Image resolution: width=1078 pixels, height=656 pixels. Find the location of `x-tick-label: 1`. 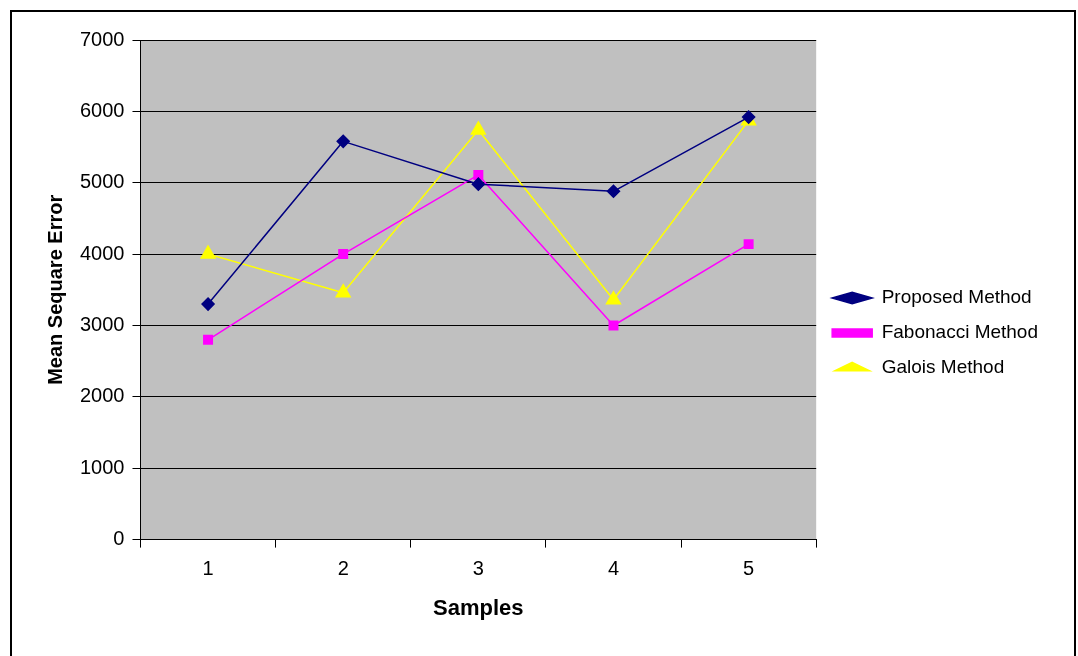

x-tick-label: 1 is located at coordinates (208, 568).